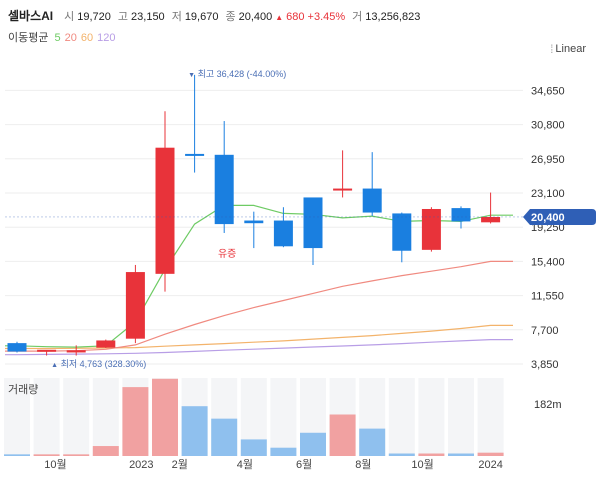 The height and width of the screenshot is (486, 600). I want to click on ma60-line, so click(259, 337).